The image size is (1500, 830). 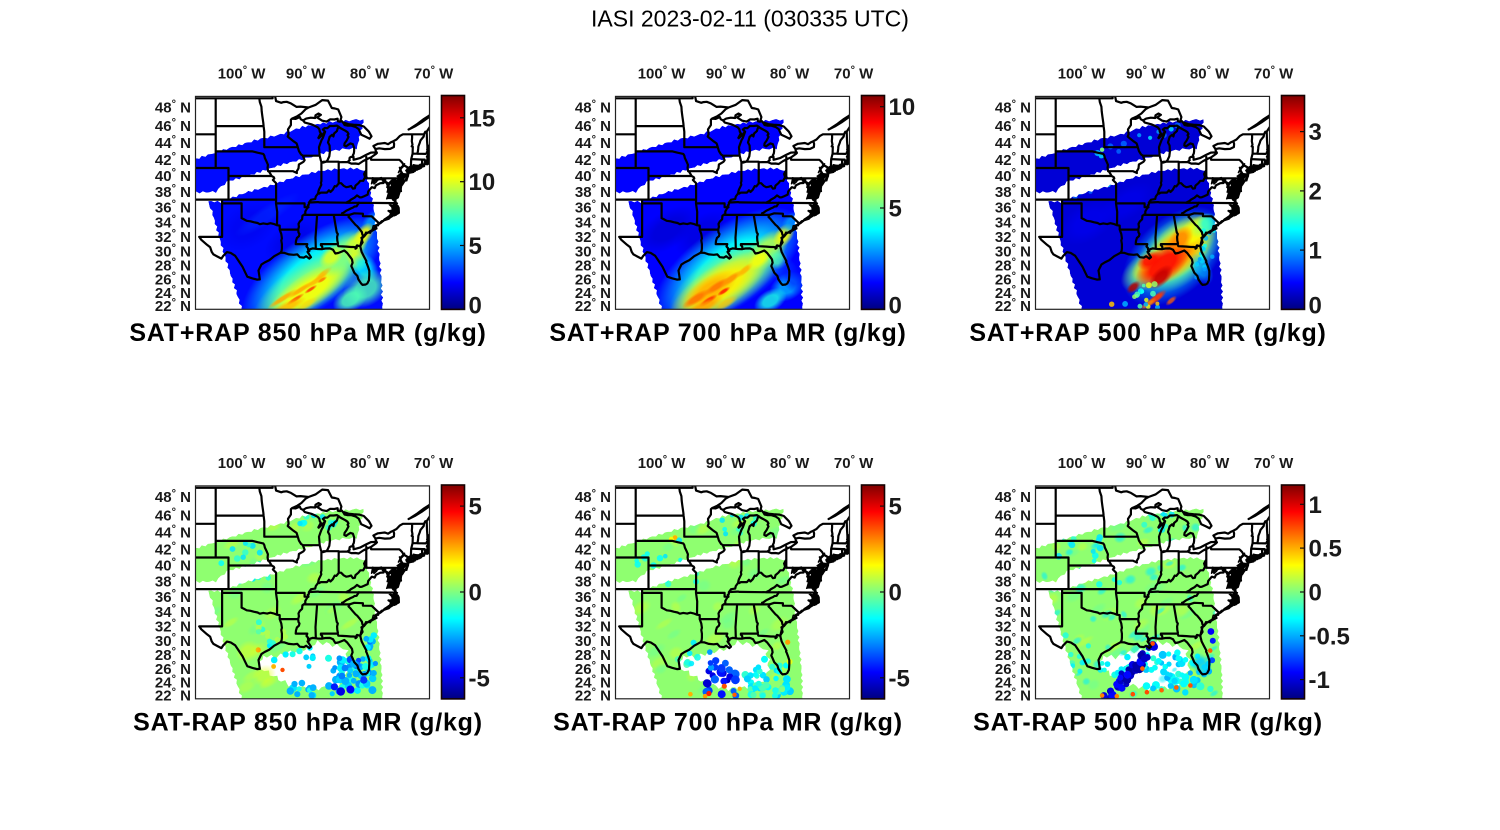 What do you see at coordinates (1325, 549) in the screenshot?
I see `svg-text: 0.5` at bounding box center [1325, 549].